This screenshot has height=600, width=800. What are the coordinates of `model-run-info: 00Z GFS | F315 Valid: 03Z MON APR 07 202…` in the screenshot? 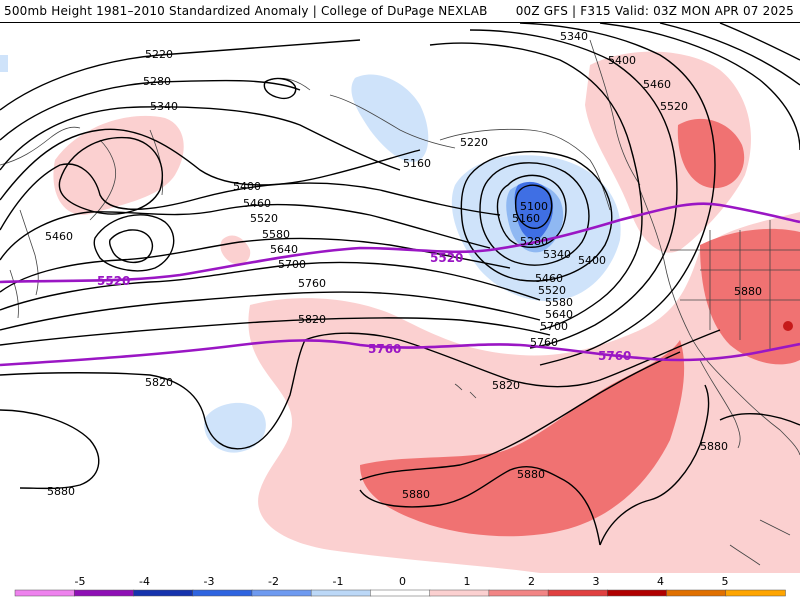 It's located at (654, 11).